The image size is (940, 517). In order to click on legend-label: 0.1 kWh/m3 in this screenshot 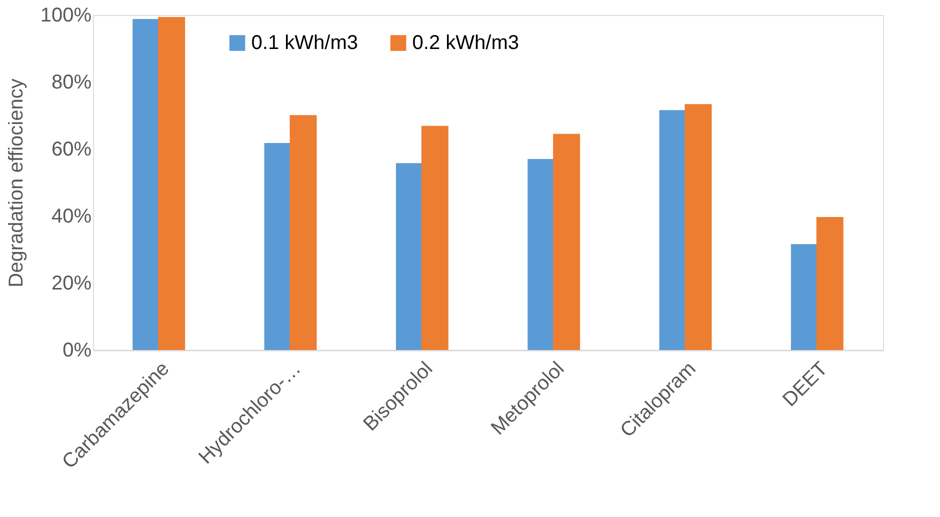, I will do `click(304, 43)`.